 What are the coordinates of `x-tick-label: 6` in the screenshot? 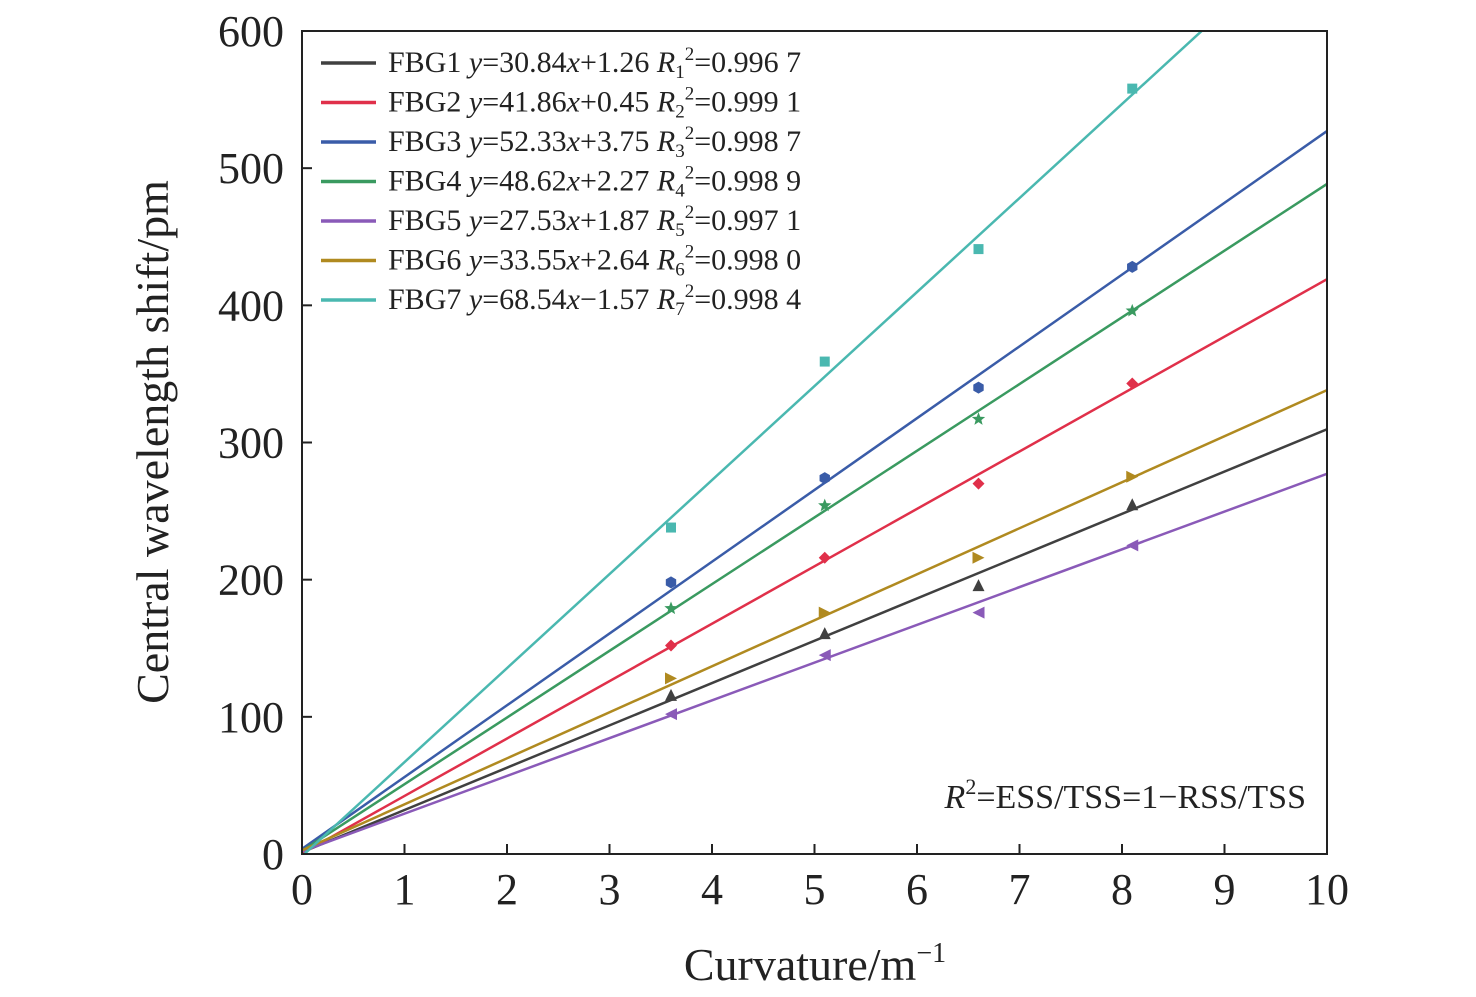 It's located at (917, 889).